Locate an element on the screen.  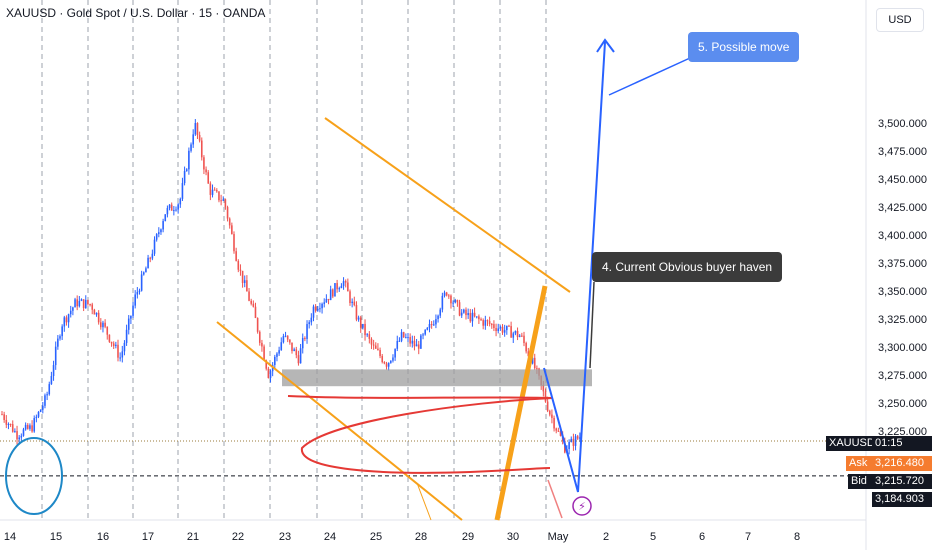
y-tick-label: 3,375.000 is located at coordinates (902, 264).